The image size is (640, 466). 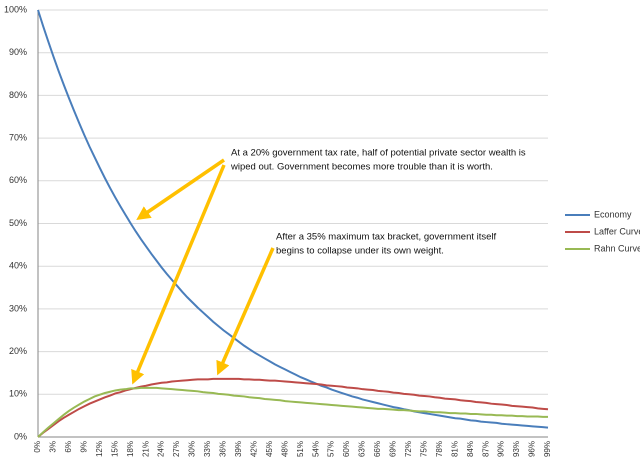 I want to click on x-tick-label: 39%, so click(x=238, y=449).